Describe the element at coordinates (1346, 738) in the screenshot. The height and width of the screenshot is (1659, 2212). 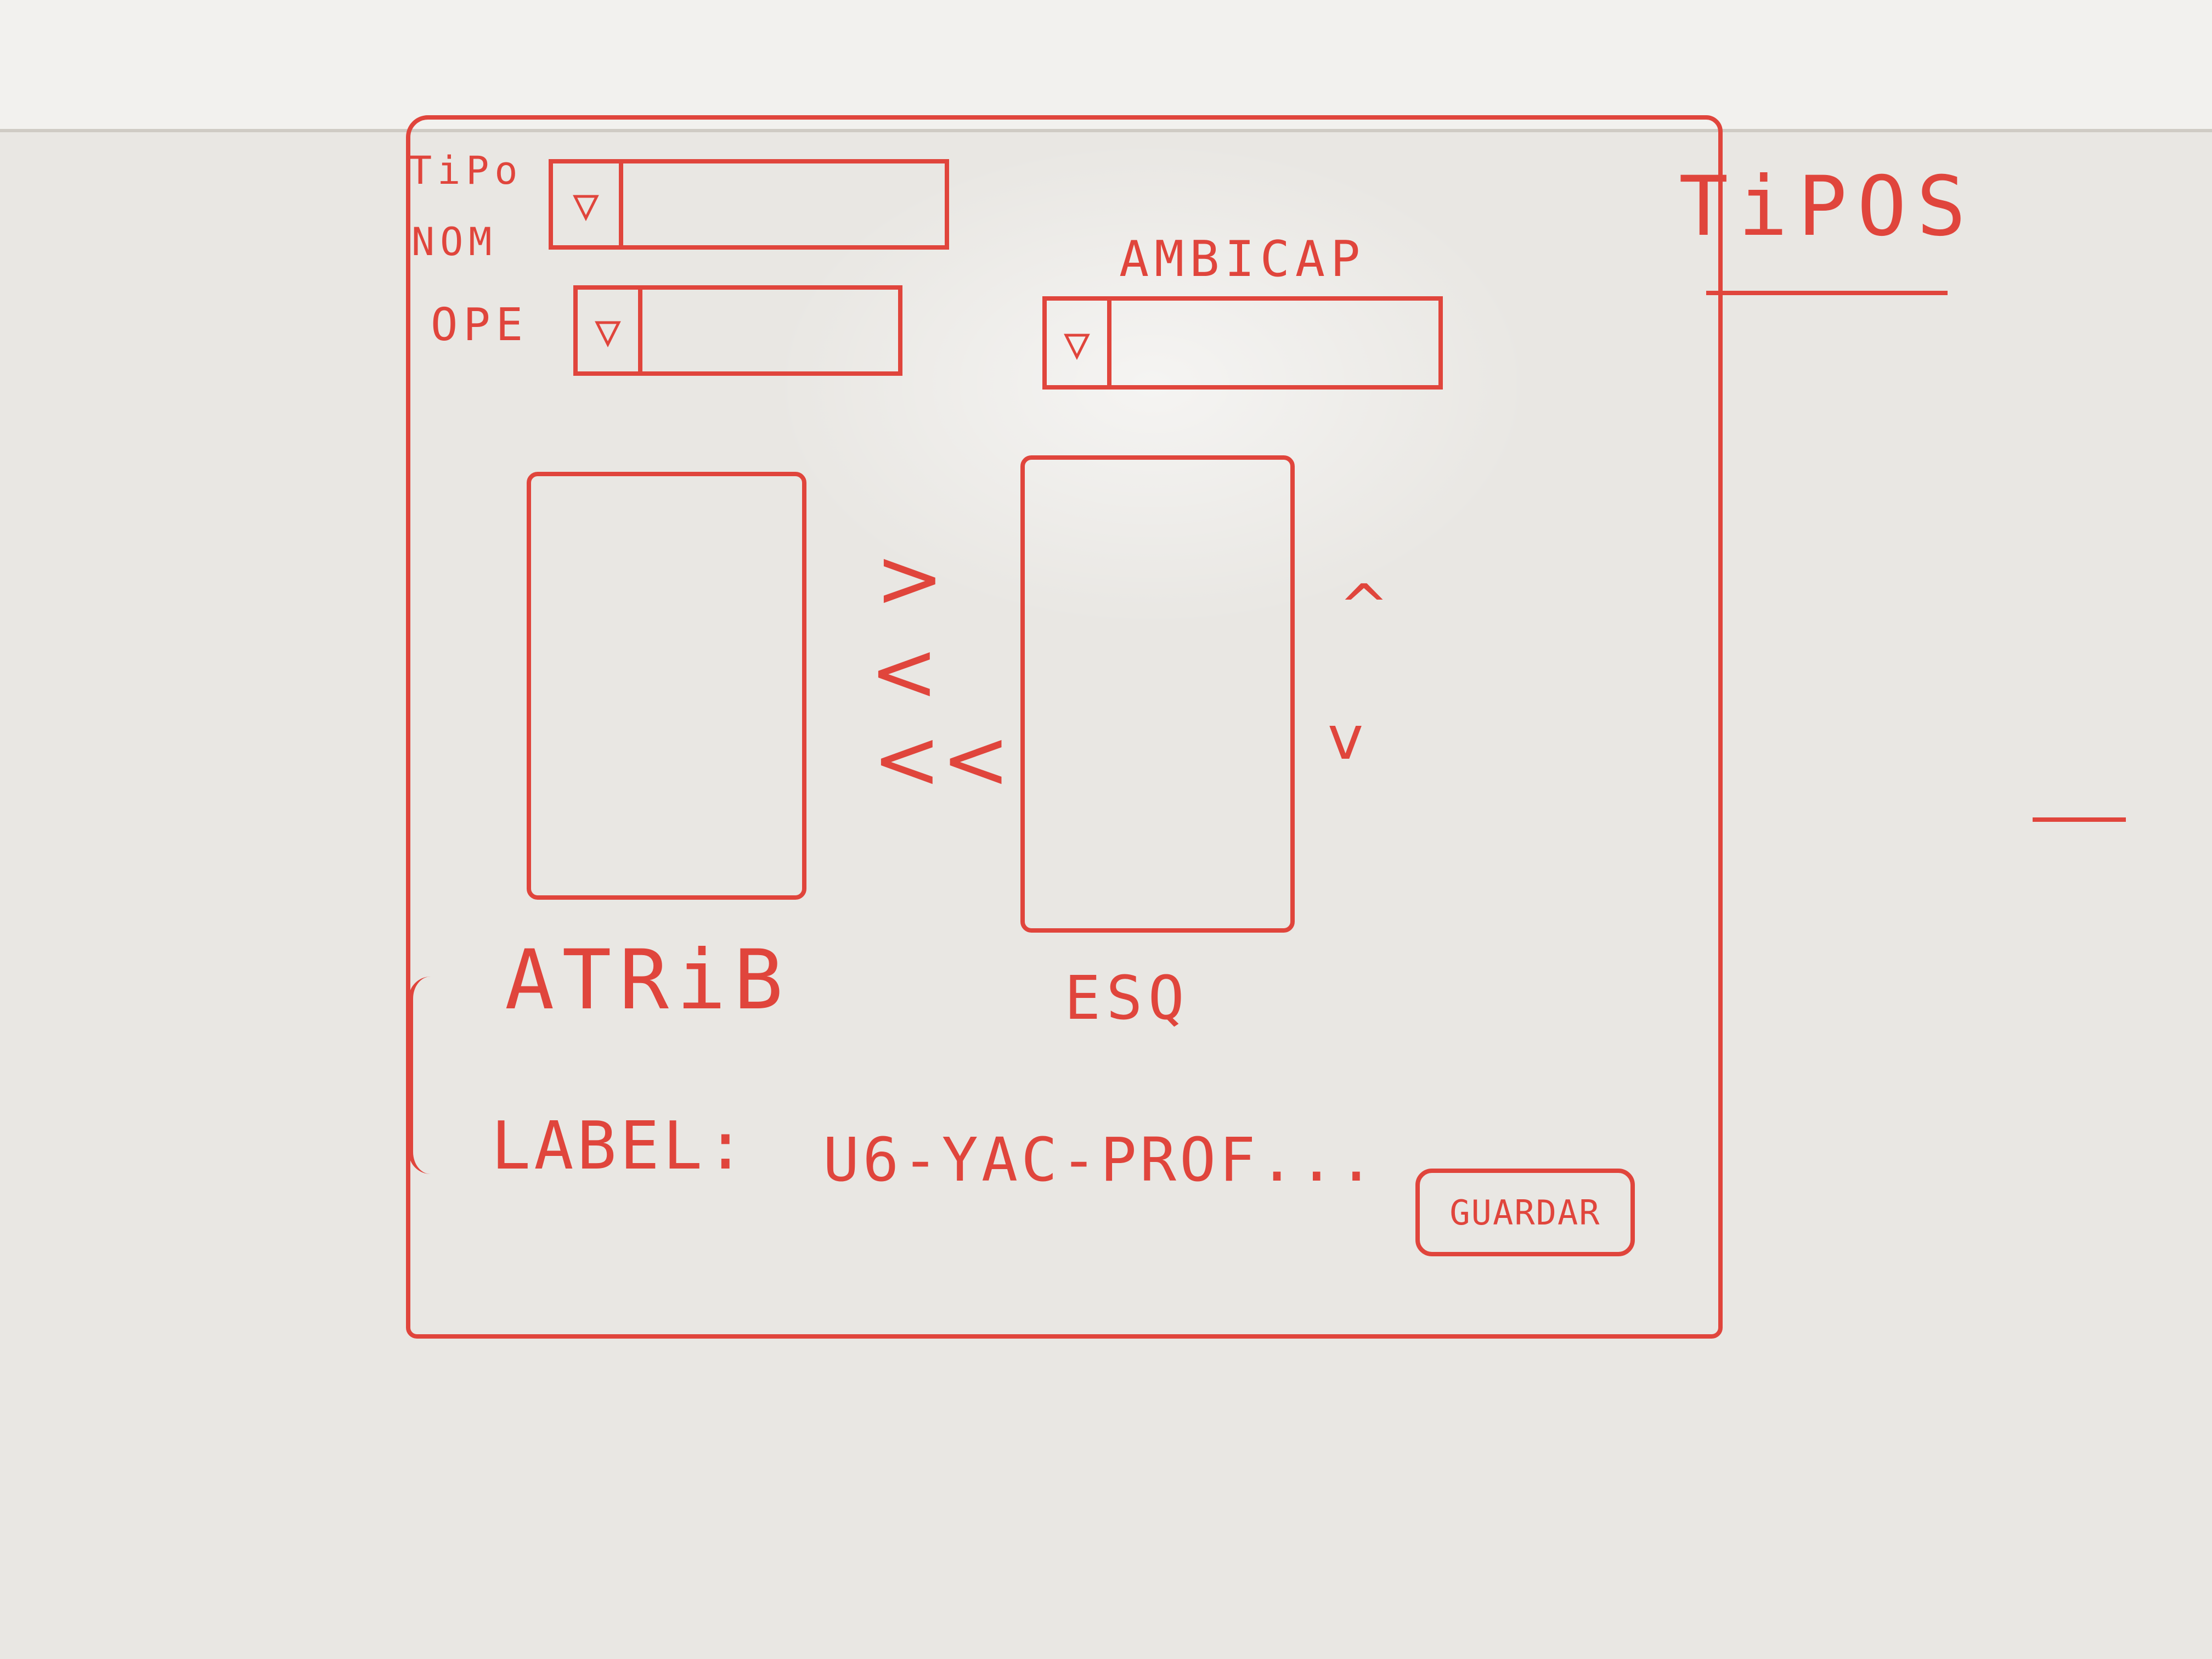
I see `move-down-button: v` at that location.